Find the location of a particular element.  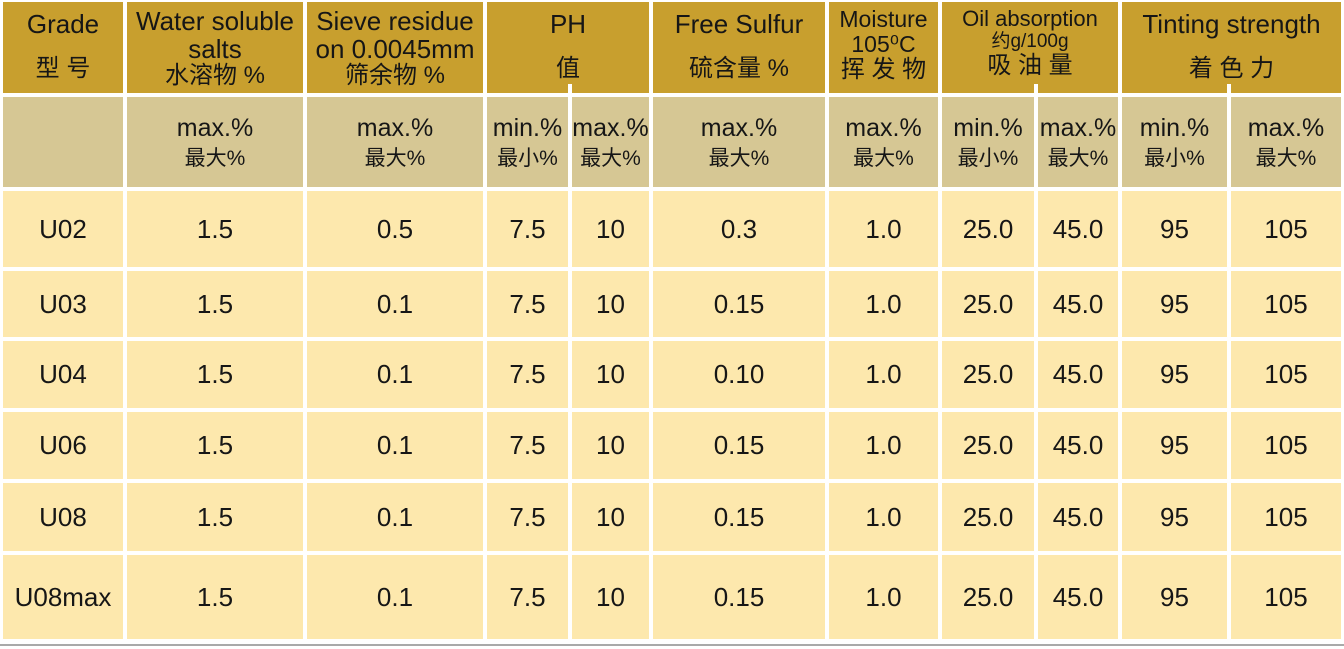

value-cell-free-sulfur-max: 0.3 is located at coordinates (739, 229).